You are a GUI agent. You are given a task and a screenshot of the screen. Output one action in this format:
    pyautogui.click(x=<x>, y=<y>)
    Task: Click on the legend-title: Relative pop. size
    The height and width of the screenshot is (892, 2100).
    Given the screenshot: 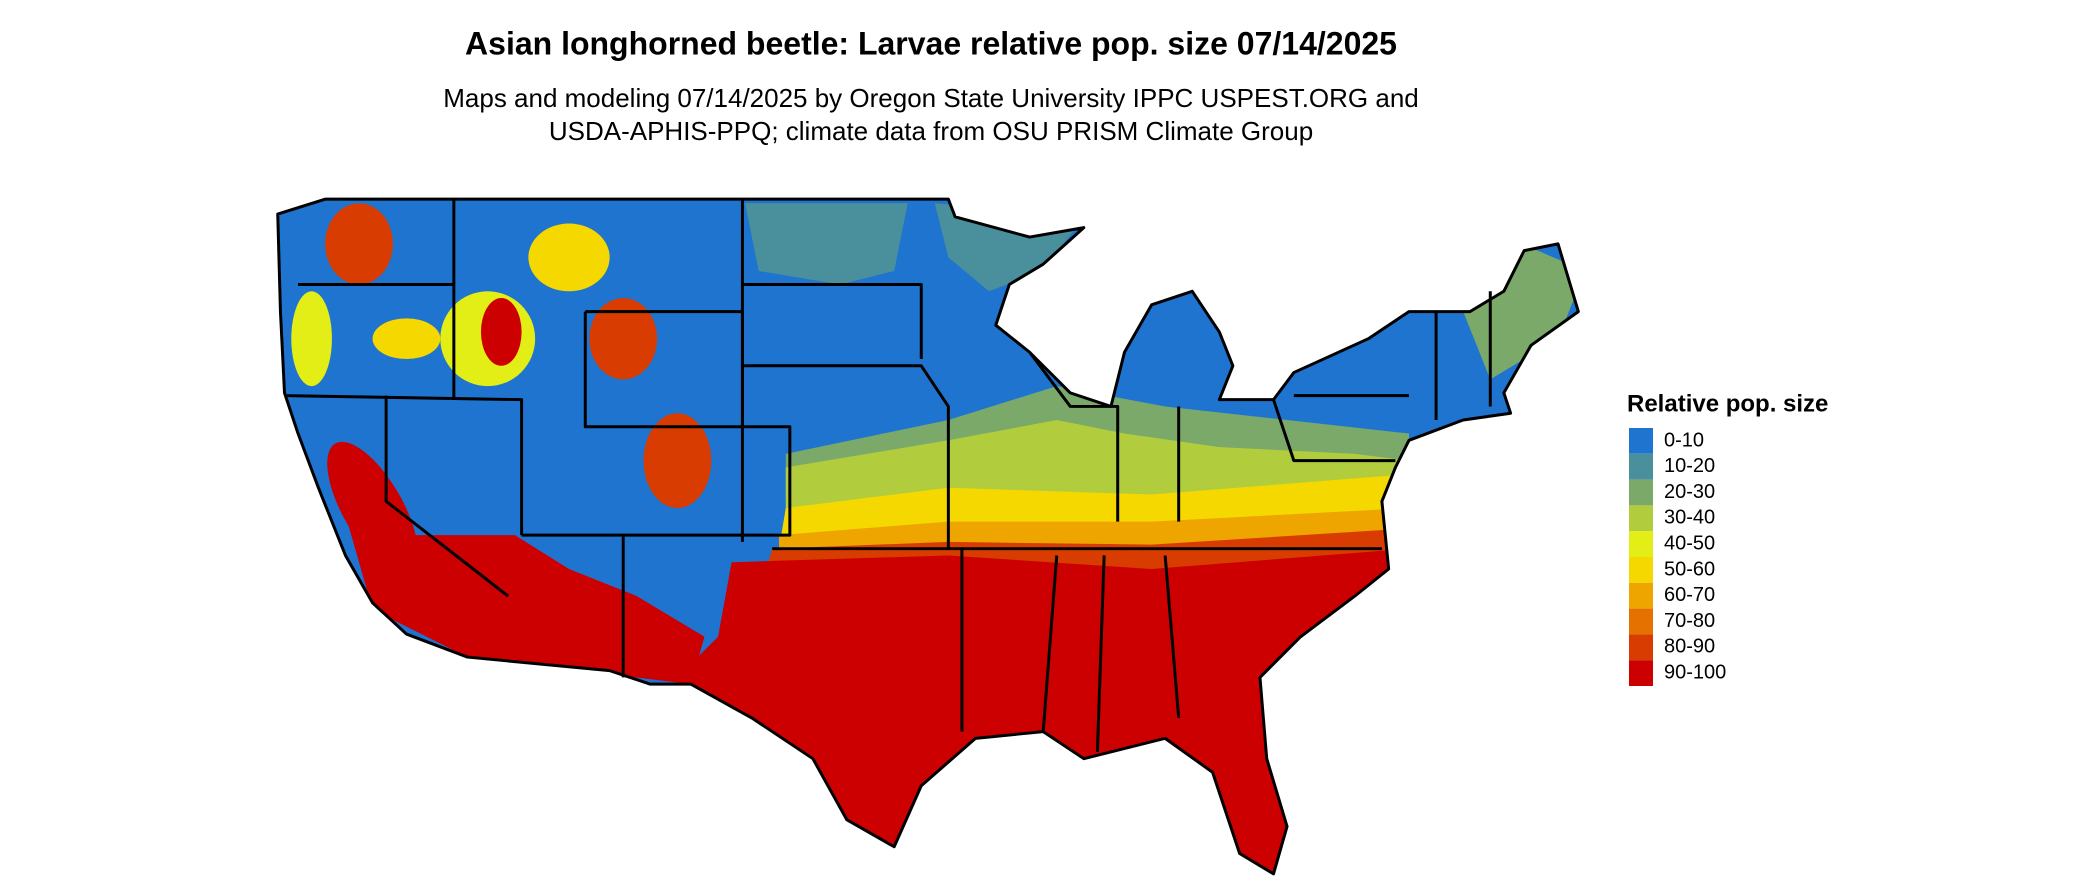 What is the action you would take?
    pyautogui.click(x=1727, y=403)
    